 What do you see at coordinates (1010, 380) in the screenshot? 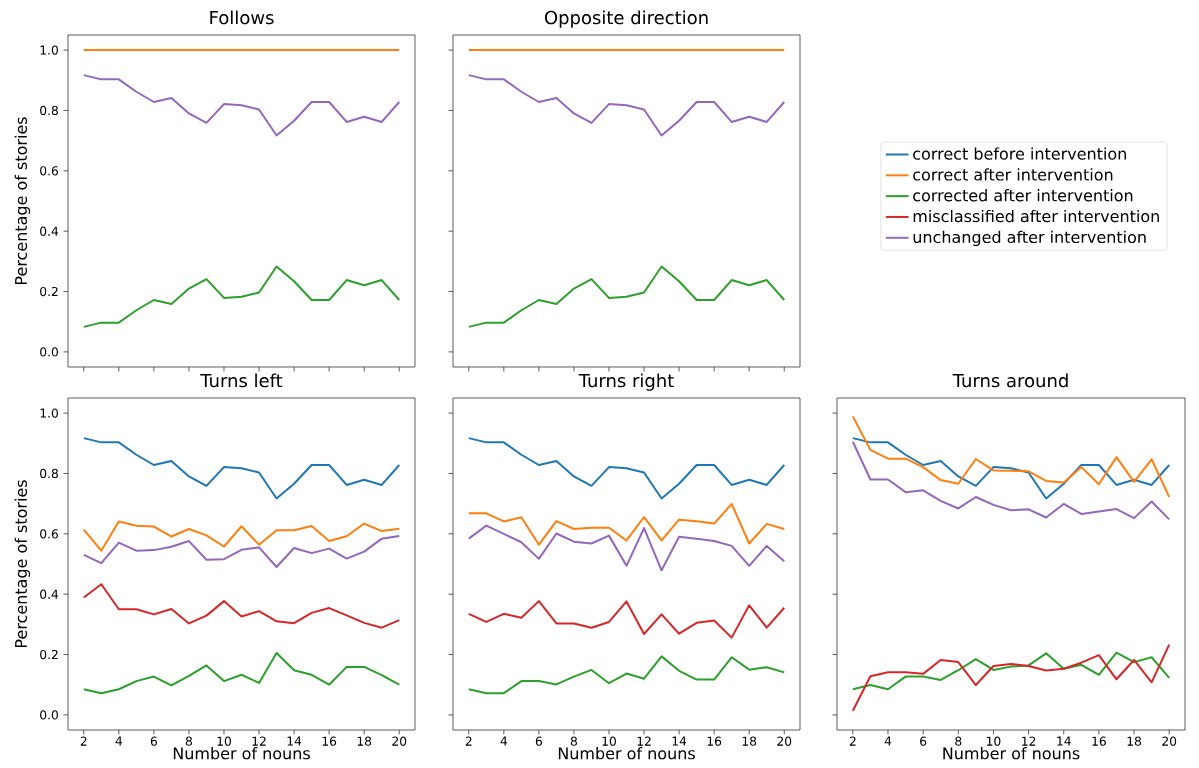
I see `chart-title: Turns around` at bounding box center [1010, 380].